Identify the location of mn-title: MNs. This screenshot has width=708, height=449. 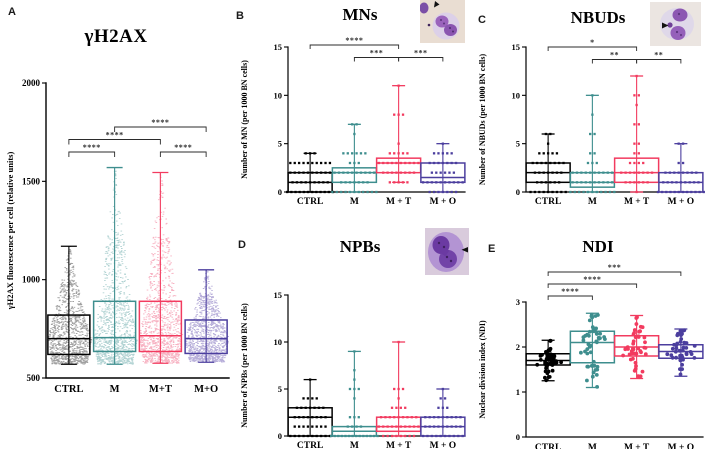
(360, 14).